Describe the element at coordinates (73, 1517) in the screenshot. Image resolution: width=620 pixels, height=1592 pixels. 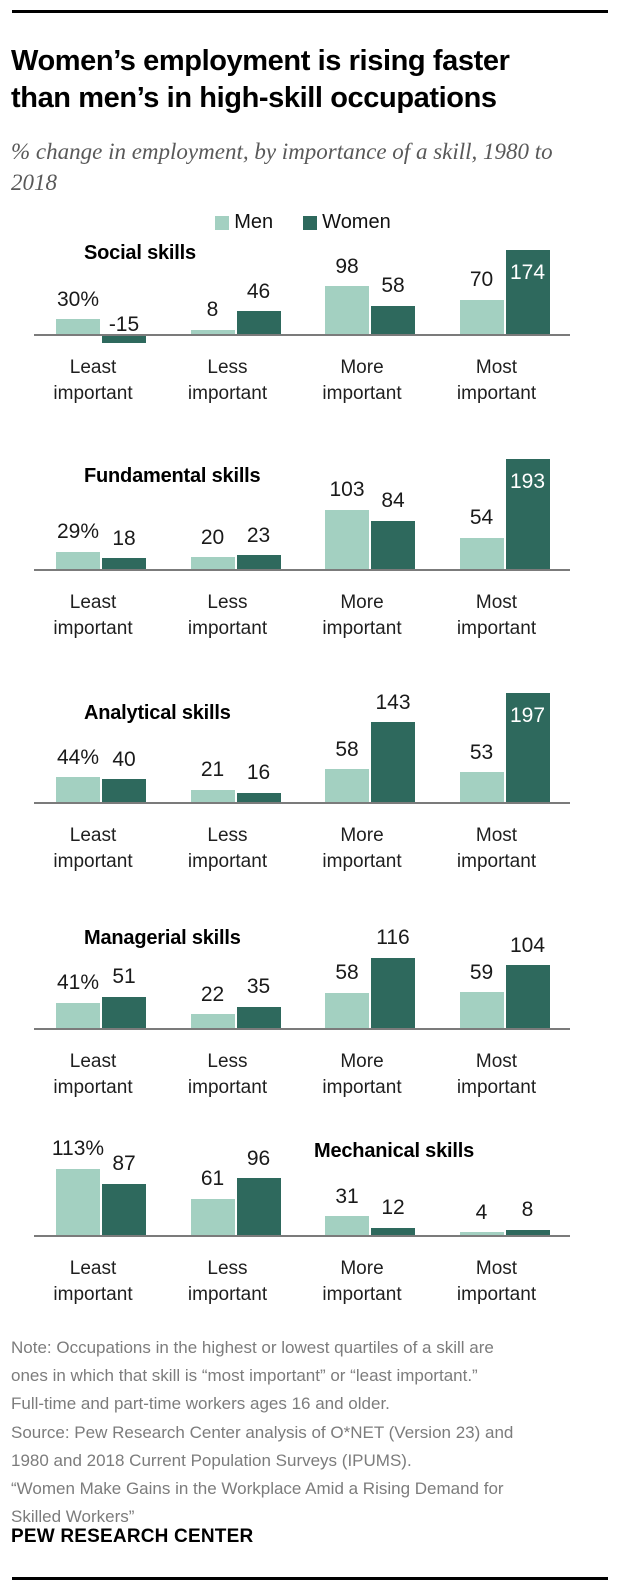
I see `footnote-line: Skilled Workers”` at that location.